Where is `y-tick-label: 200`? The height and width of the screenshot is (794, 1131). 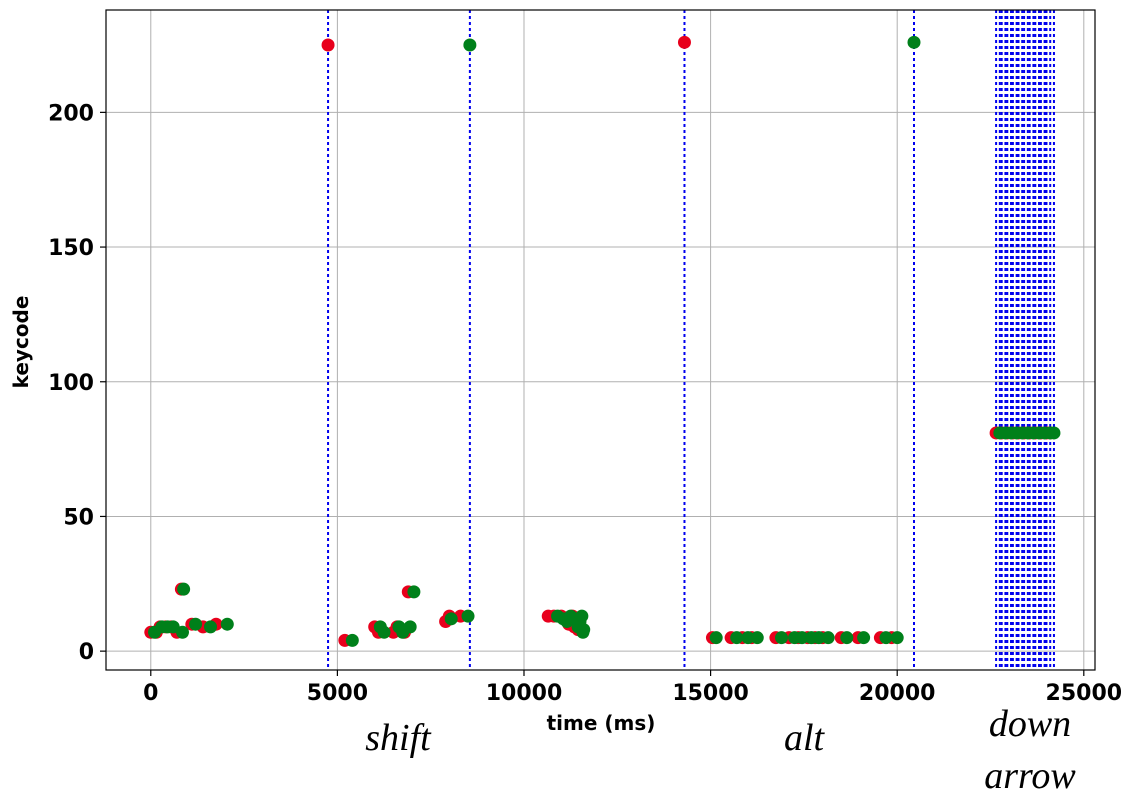 y-tick-label: 200 is located at coordinates (71, 113).